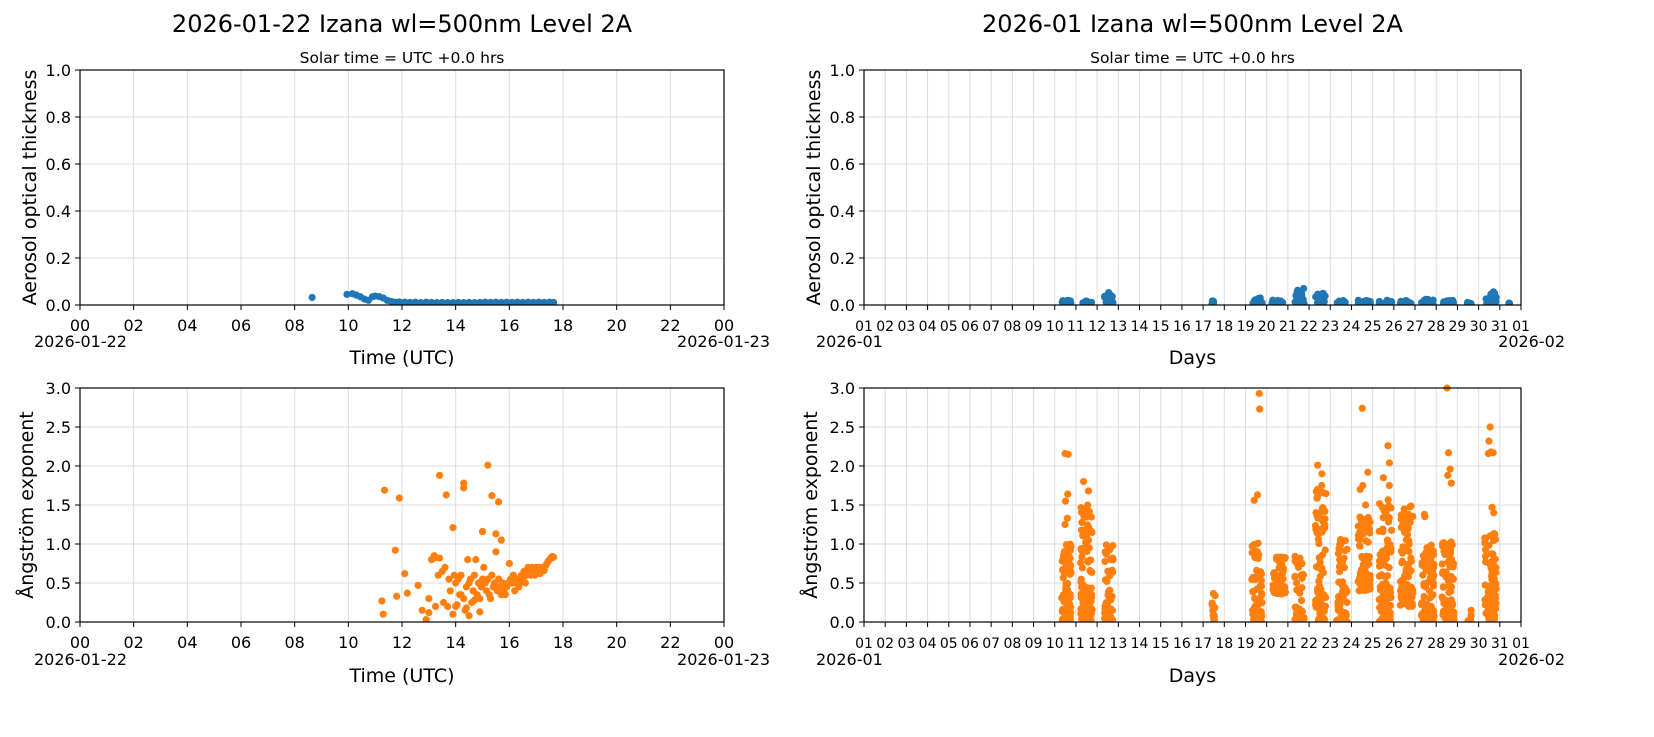 The image size is (1654, 737). Describe the element at coordinates (1415, 644) in the screenshot. I see `x-tick-label: 27` at that location.